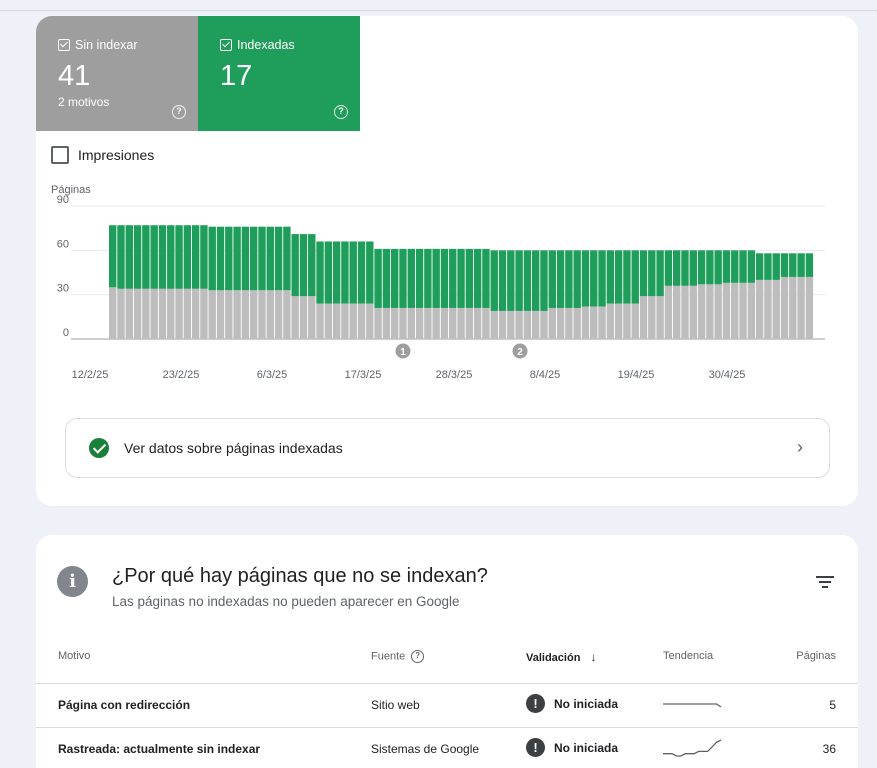 This screenshot has width=877, height=768. What do you see at coordinates (692, 748) in the screenshot?
I see `trend-sparkline` at bounding box center [692, 748].